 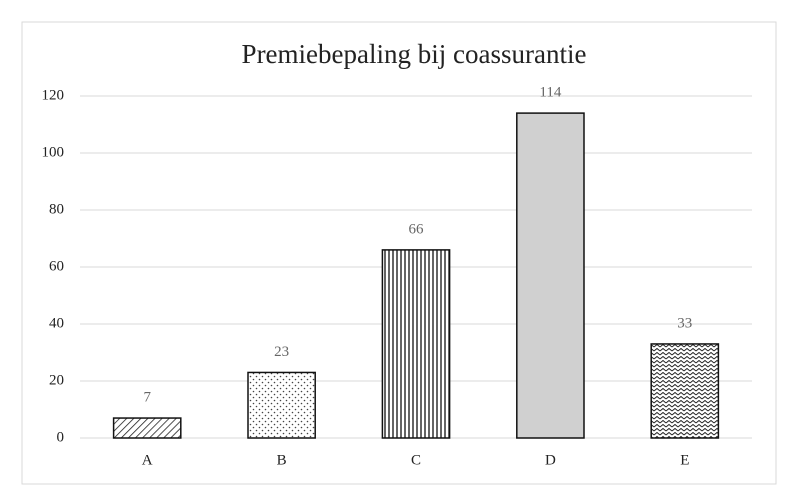 What do you see at coordinates (56, 266) in the screenshot?
I see `y-tick-label: 60` at bounding box center [56, 266].